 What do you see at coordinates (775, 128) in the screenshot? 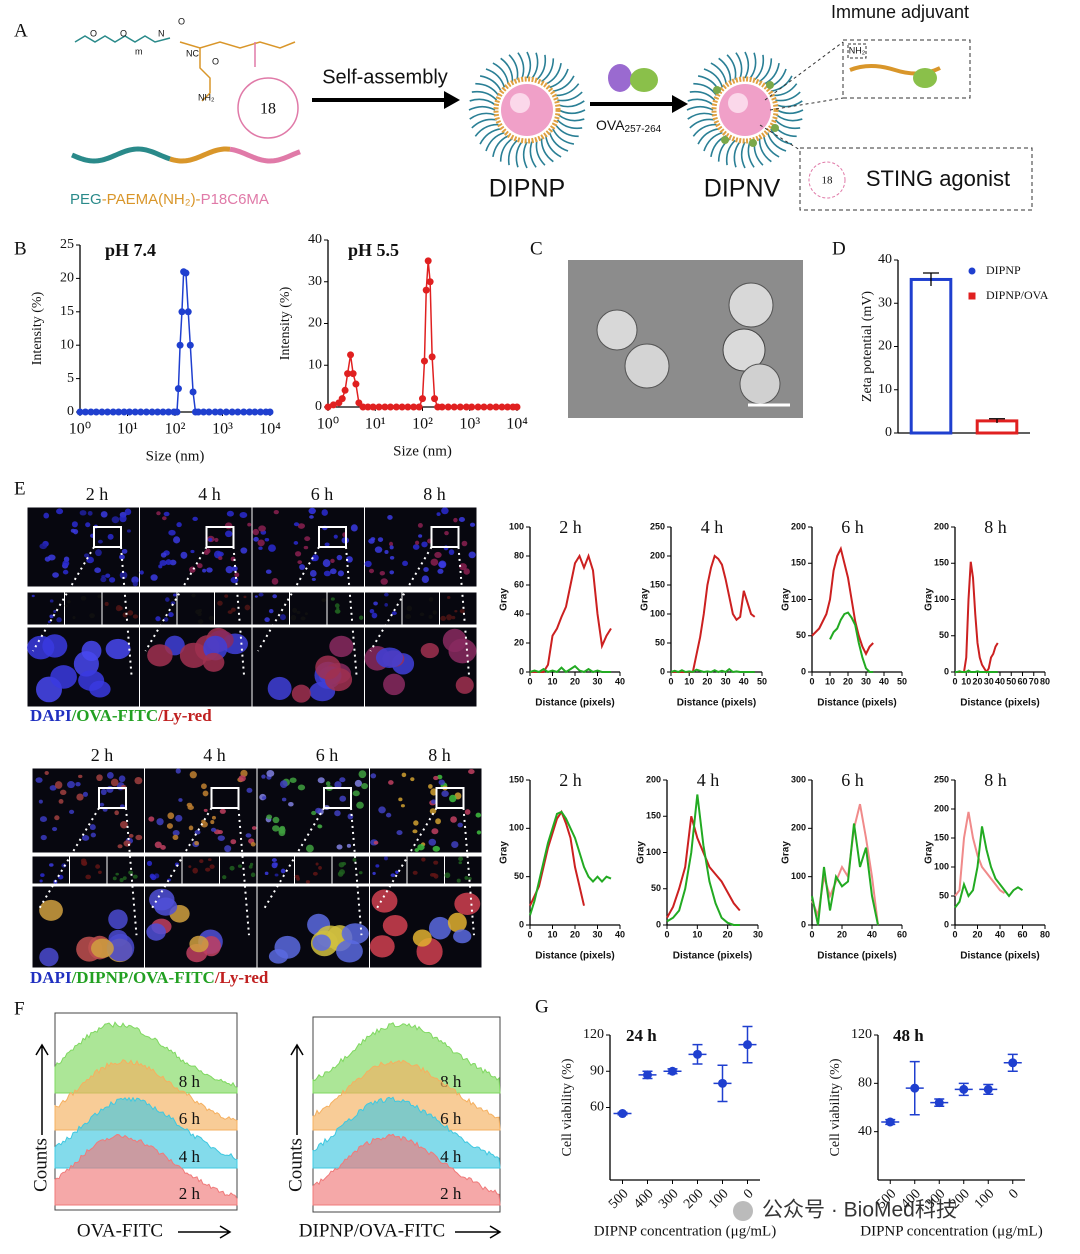
I see `antigen` at bounding box center [775, 128].